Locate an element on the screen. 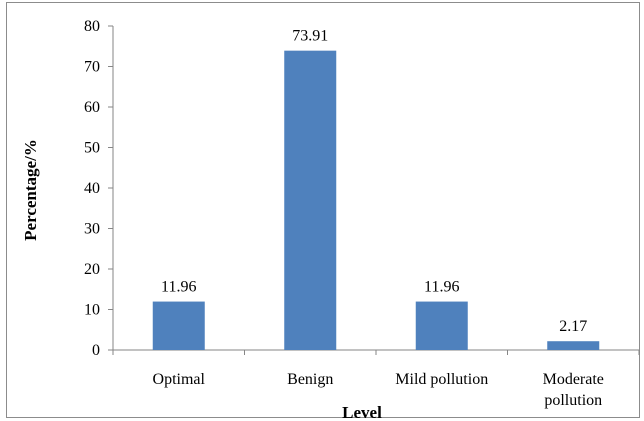 This screenshot has height=421, width=644. category-label: pollution is located at coordinates (573, 400).